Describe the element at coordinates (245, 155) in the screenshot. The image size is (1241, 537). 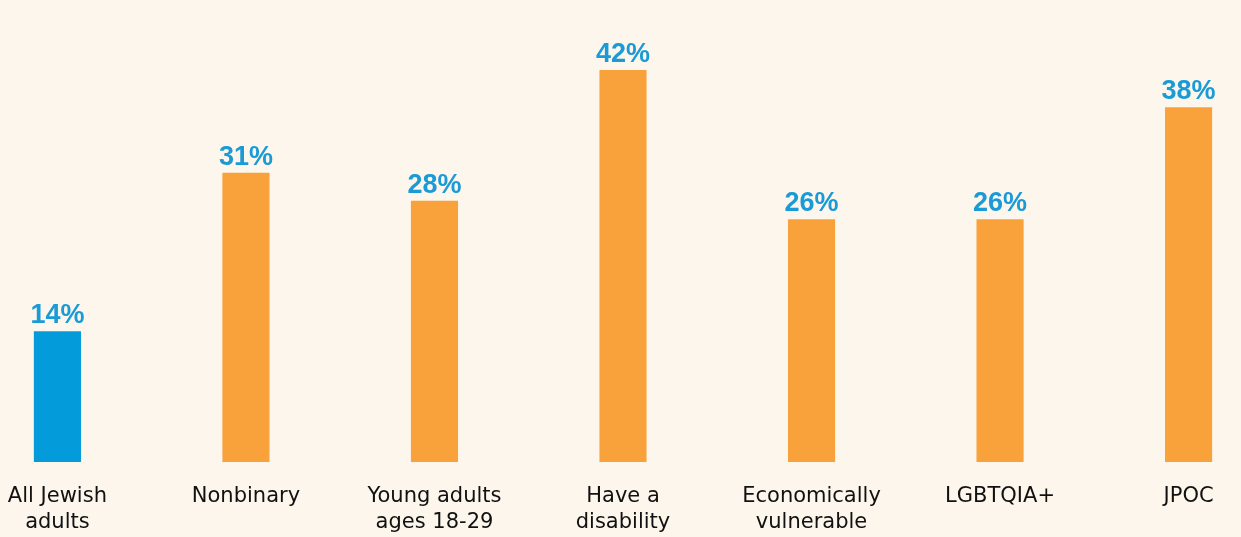
I see `data-label: 31%` at that location.